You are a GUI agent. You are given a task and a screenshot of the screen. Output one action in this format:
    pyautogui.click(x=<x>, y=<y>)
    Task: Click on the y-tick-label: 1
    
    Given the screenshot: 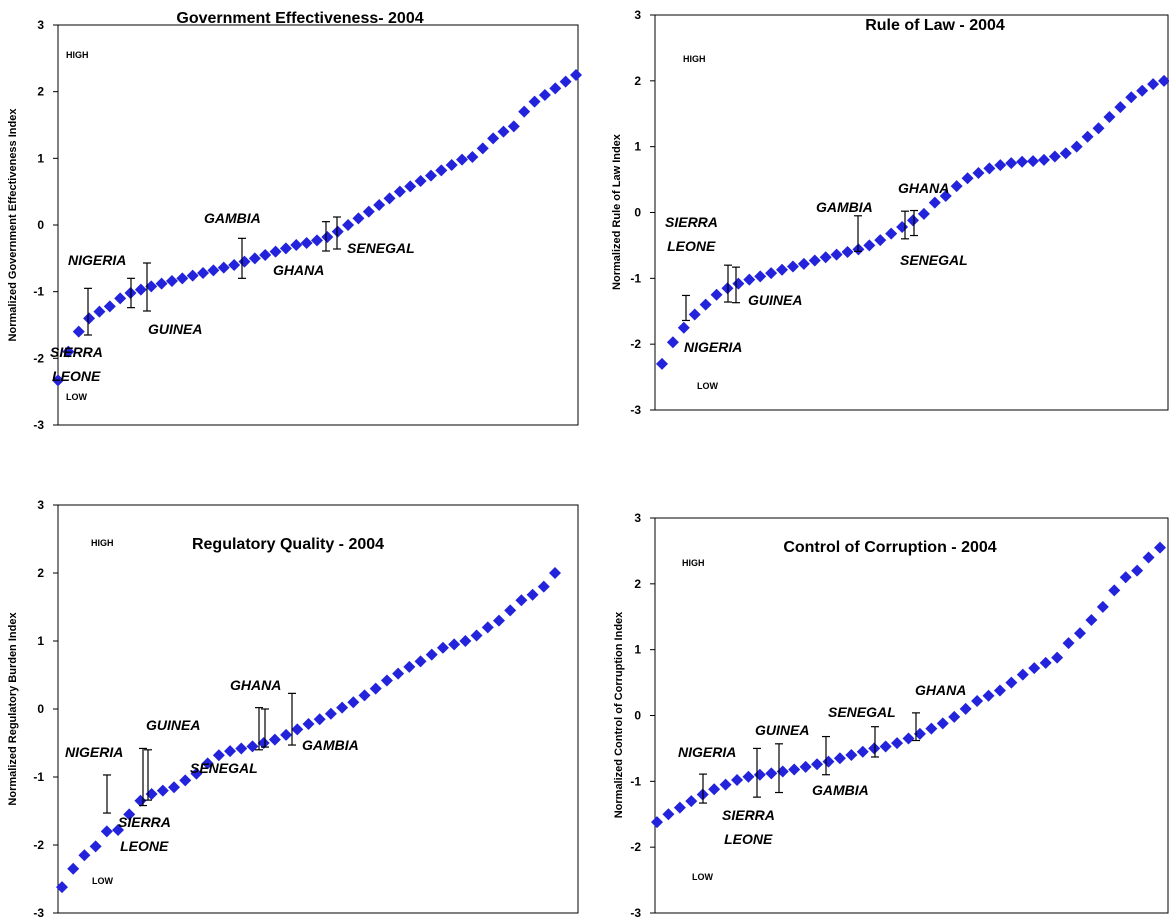 What is the action you would take?
    pyautogui.click(x=637, y=147)
    